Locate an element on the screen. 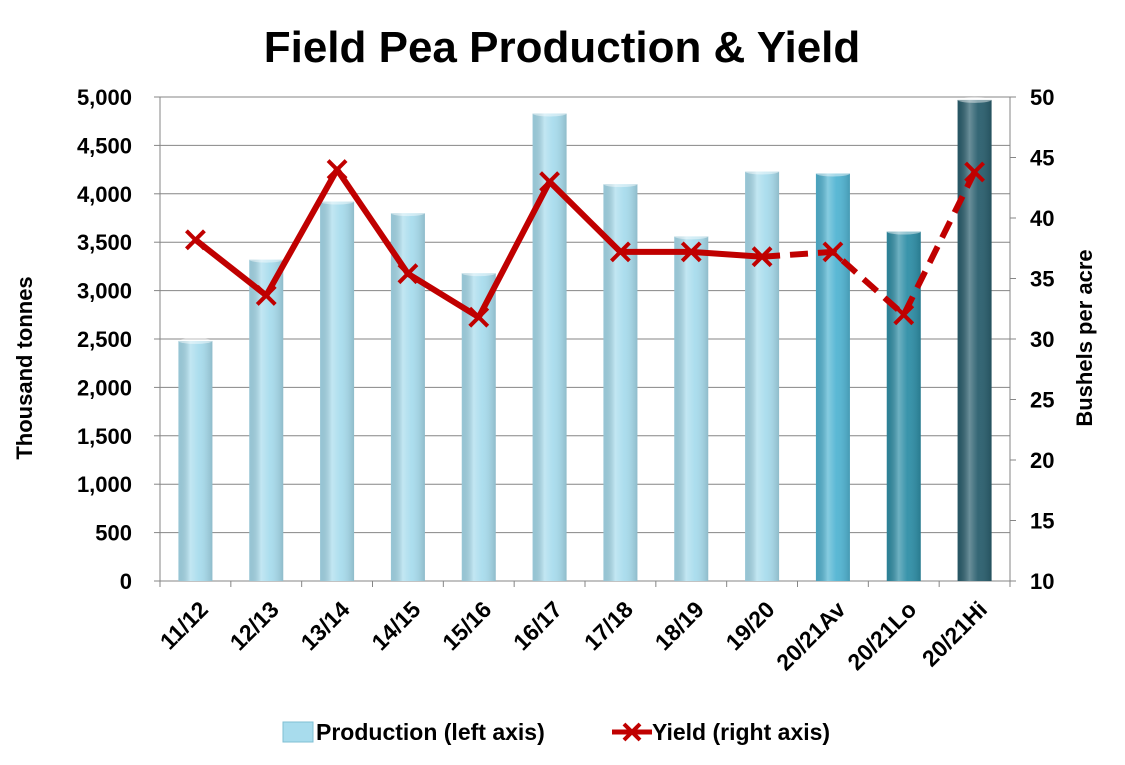 The height and width of the screenshot is (765, 1125). yield-point-19/20 is located at coordinates (762, 257).